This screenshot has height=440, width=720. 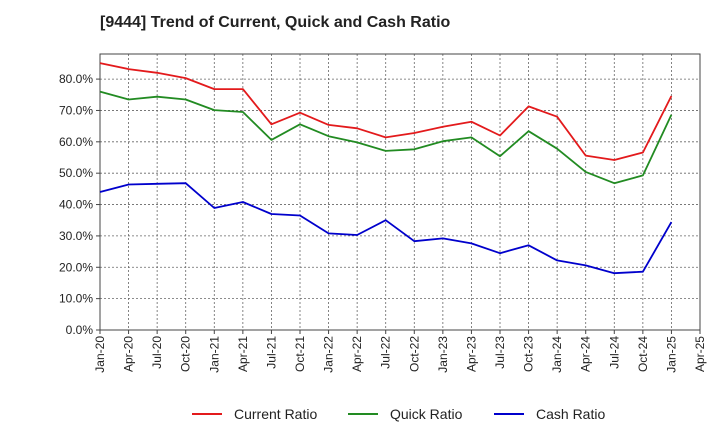 I want to click on x-tick-label: Jul-23, so click(x=500, y=352).